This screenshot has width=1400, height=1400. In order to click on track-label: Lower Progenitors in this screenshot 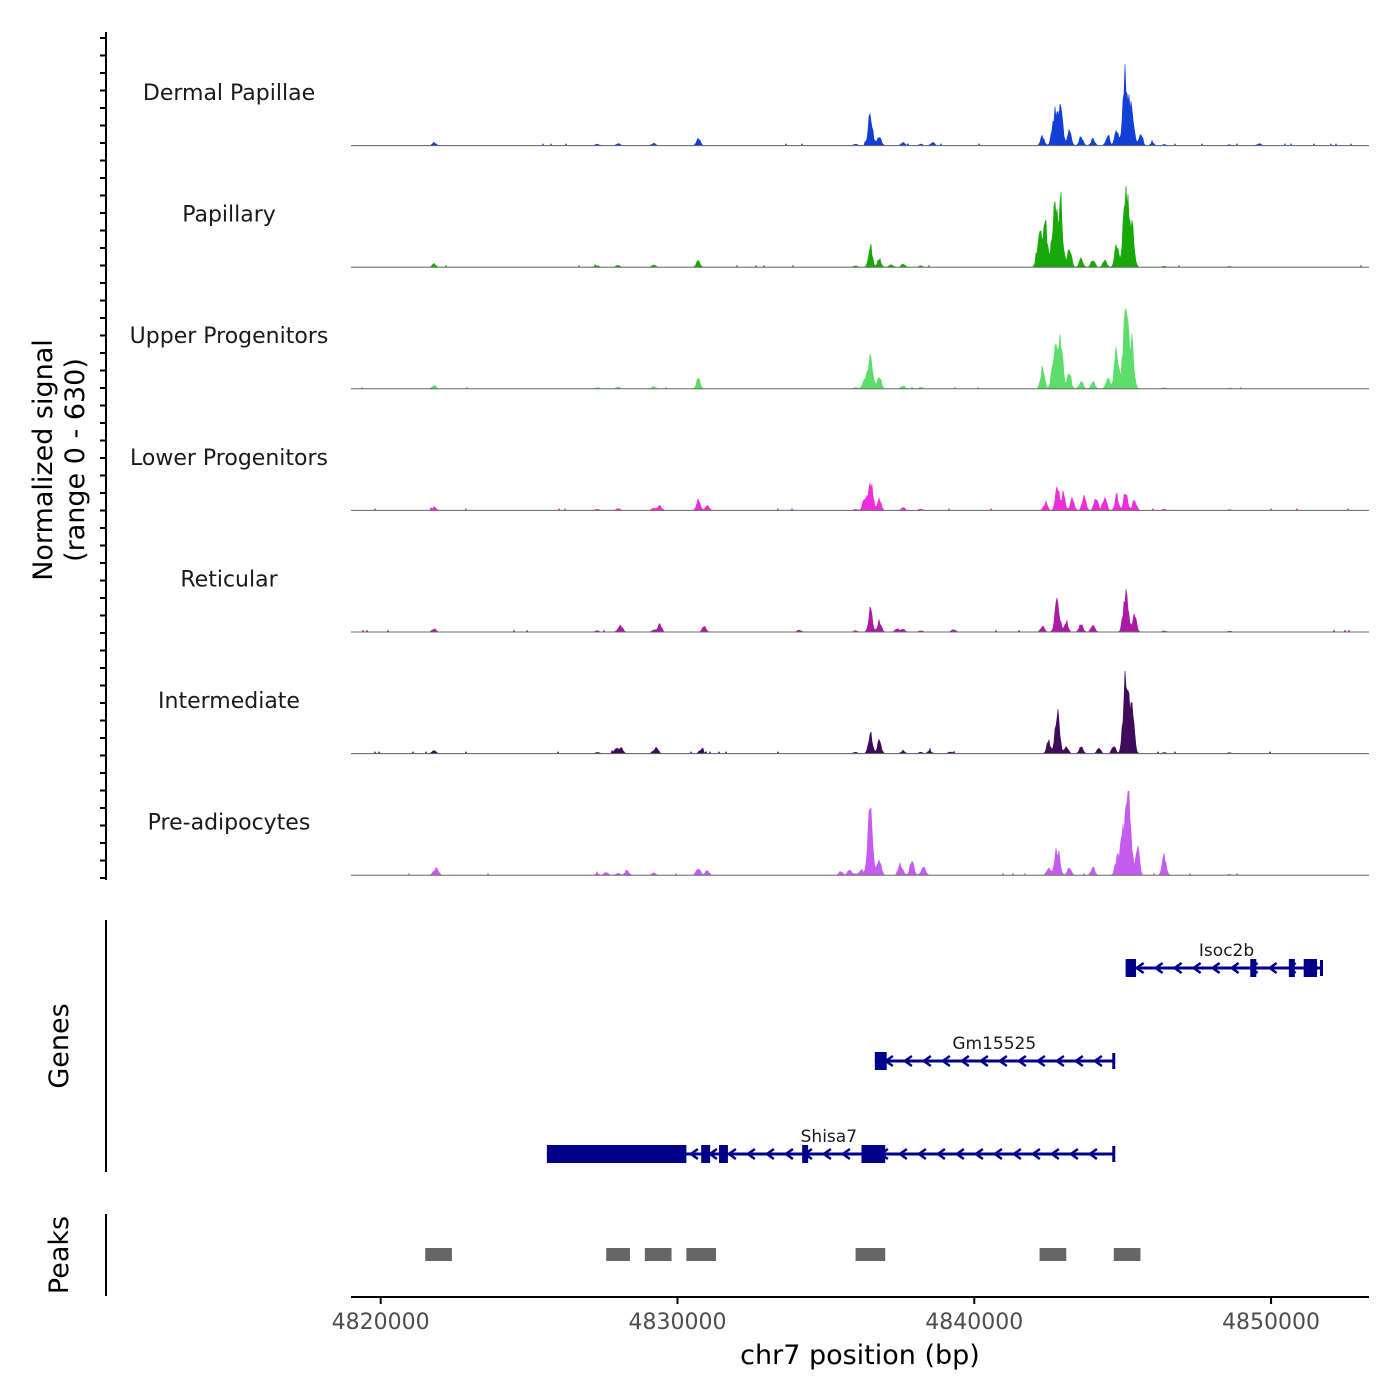, I will do `click(229, 458)`.